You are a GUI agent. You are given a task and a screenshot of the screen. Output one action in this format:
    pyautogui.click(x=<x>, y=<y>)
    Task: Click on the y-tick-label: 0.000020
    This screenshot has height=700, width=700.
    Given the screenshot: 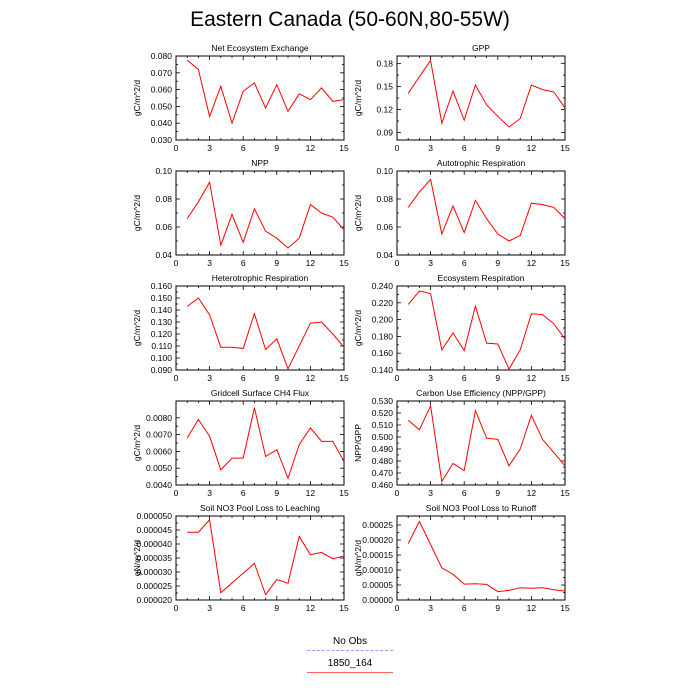 What is the action you would take?
    pyautogui.click(x=155, y=600)
    